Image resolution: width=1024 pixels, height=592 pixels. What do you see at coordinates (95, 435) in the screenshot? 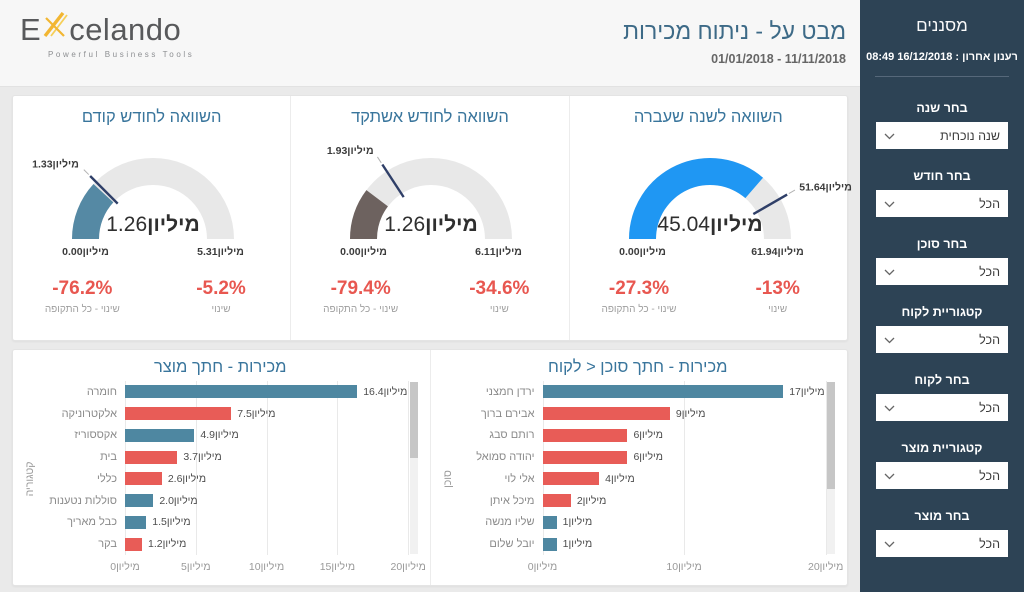
I see `category-label: אקססוריז` at bounding box center [95, 435].